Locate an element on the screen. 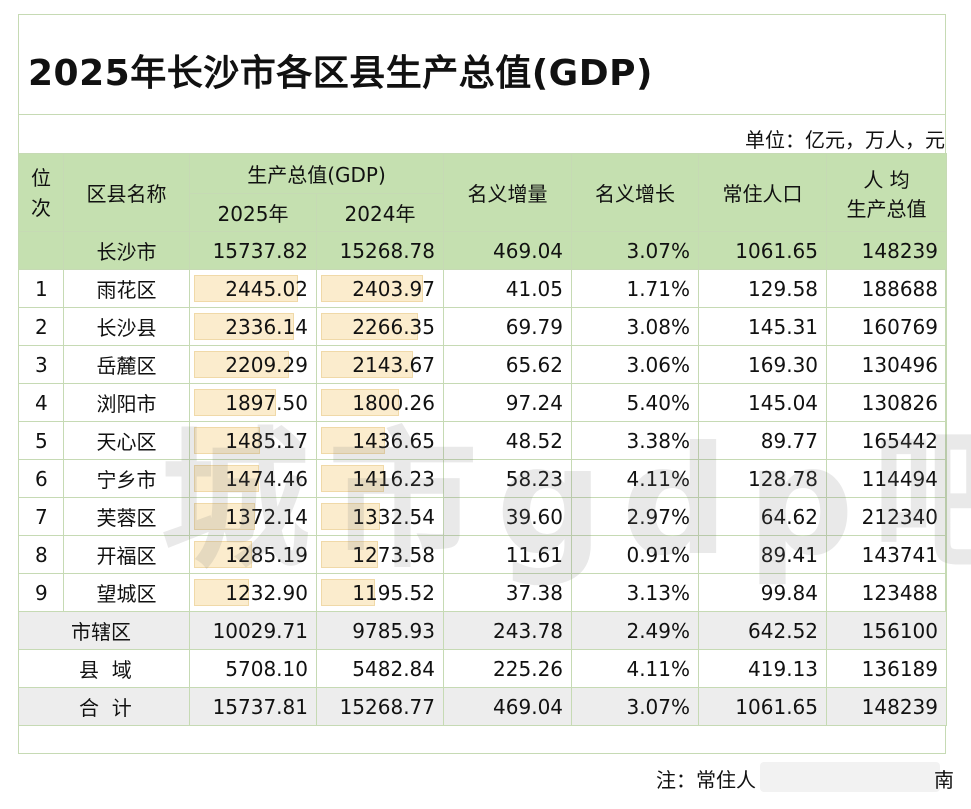 This screenshot has width=971, height=809. table-row: 7 芙蓉区 1372.14 1332.54 39.60 2.97% 64.62 212340 is located at coordinates (483, 516).